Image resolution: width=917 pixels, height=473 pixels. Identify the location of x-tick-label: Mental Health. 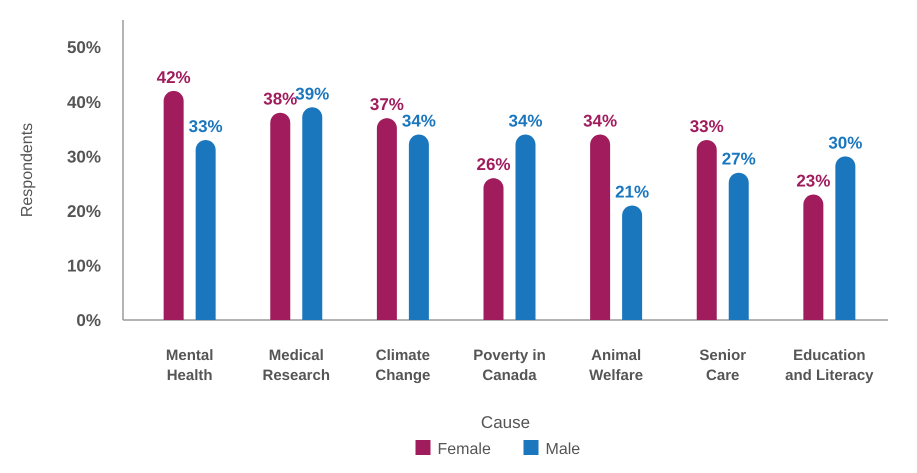
(190, 365).